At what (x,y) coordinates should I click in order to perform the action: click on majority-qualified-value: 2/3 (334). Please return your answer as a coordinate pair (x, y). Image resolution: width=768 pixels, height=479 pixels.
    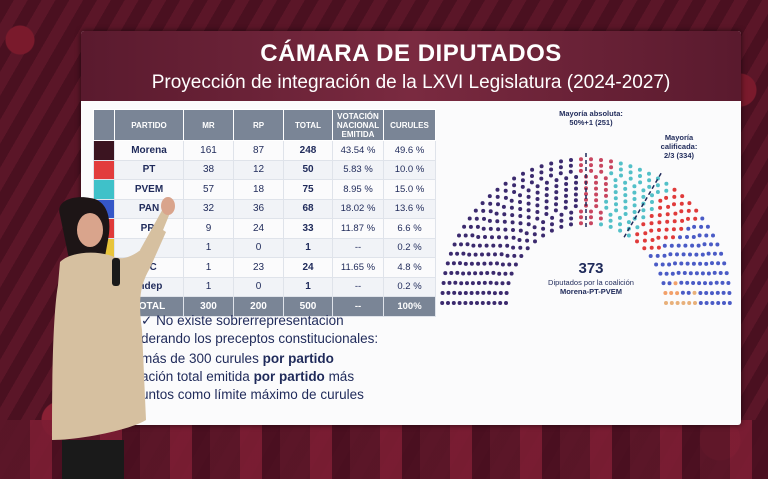
    Looking at the image, I should click on (679, 155).